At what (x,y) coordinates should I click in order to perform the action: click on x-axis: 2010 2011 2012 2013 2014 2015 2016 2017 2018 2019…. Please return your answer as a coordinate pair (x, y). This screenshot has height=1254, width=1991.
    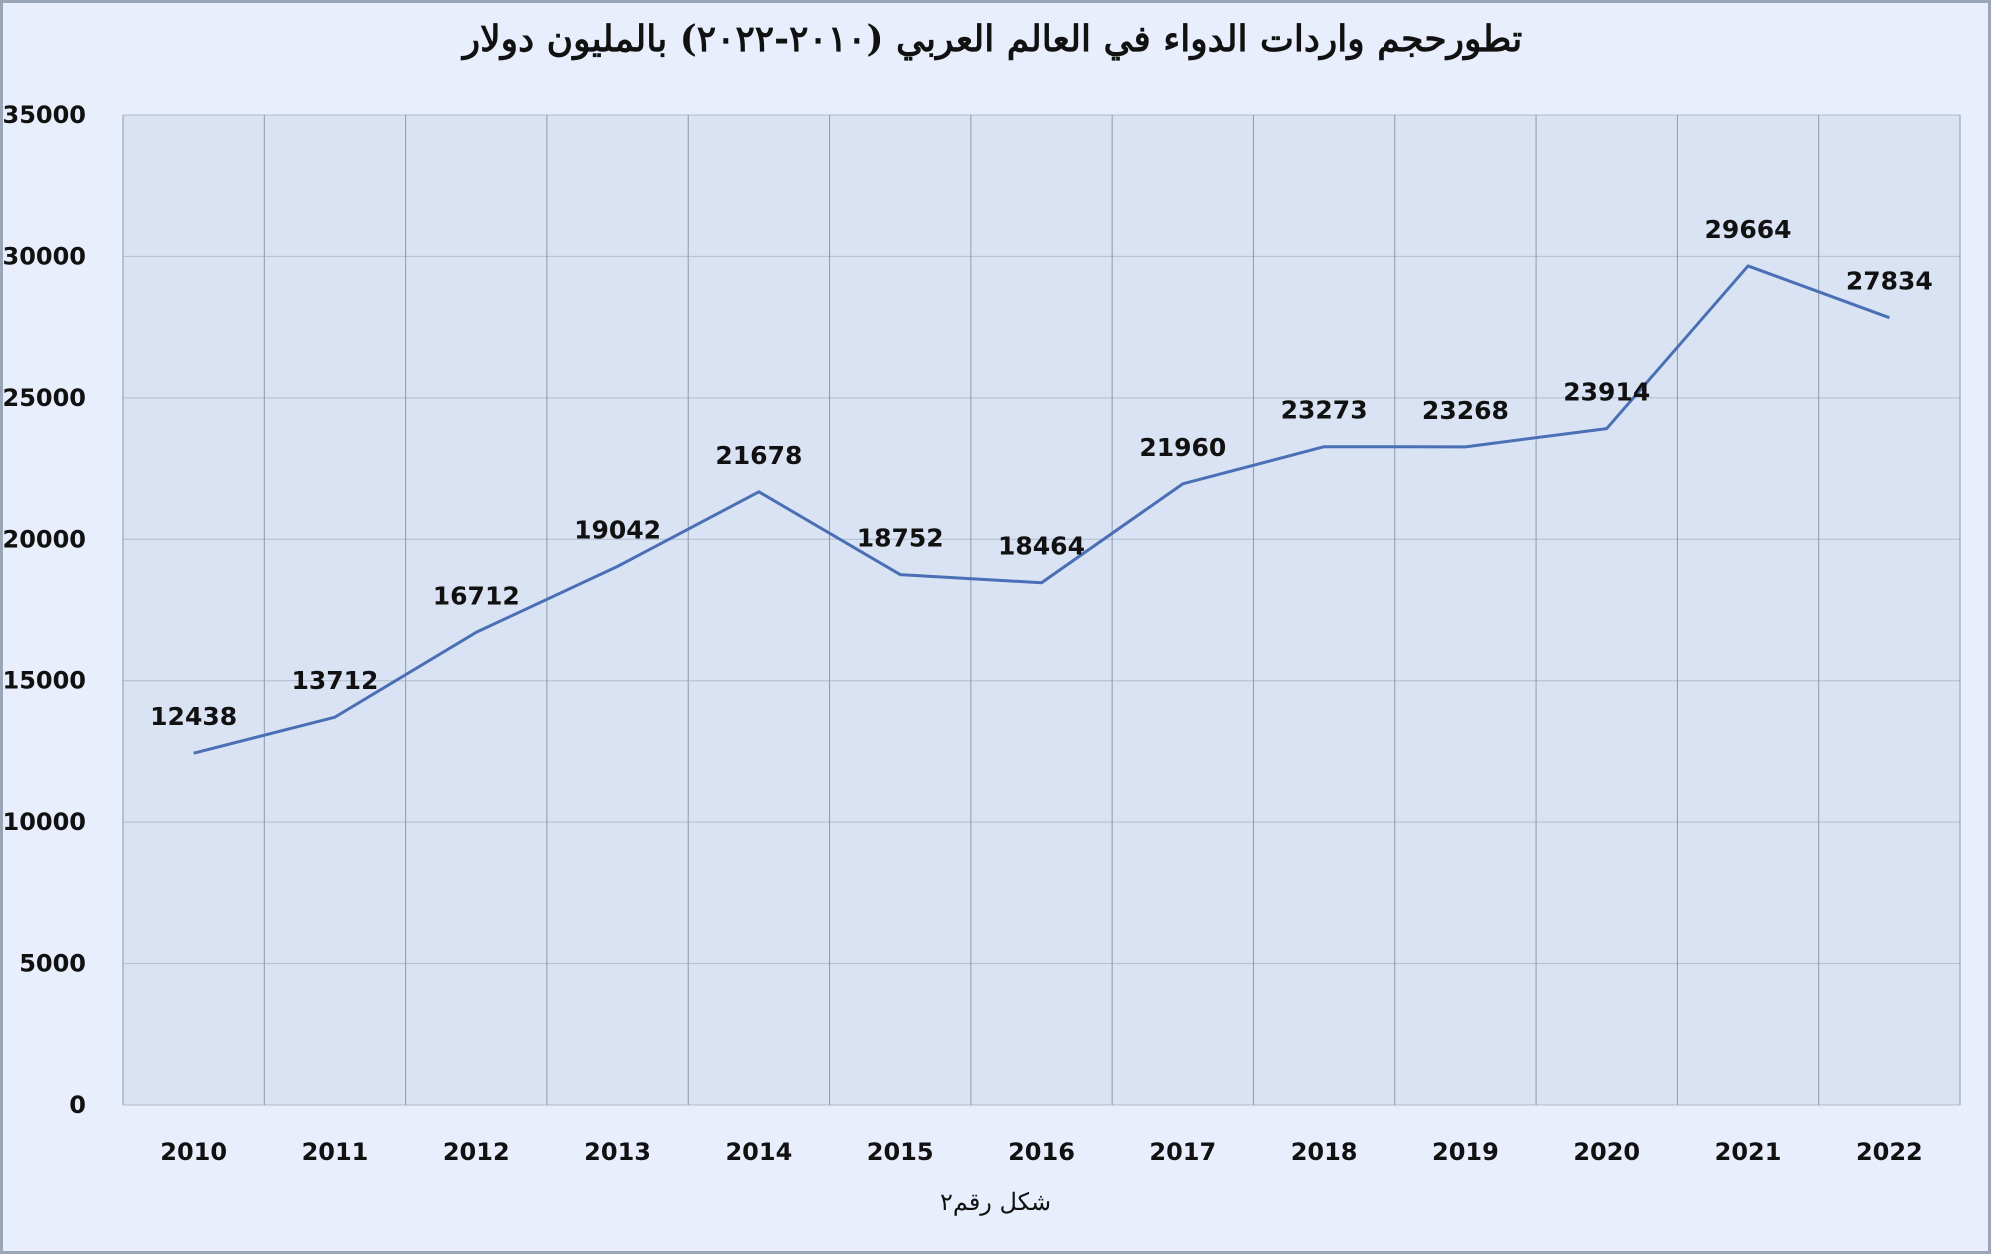
    Looking at the image, I should click on (1041, 1152).